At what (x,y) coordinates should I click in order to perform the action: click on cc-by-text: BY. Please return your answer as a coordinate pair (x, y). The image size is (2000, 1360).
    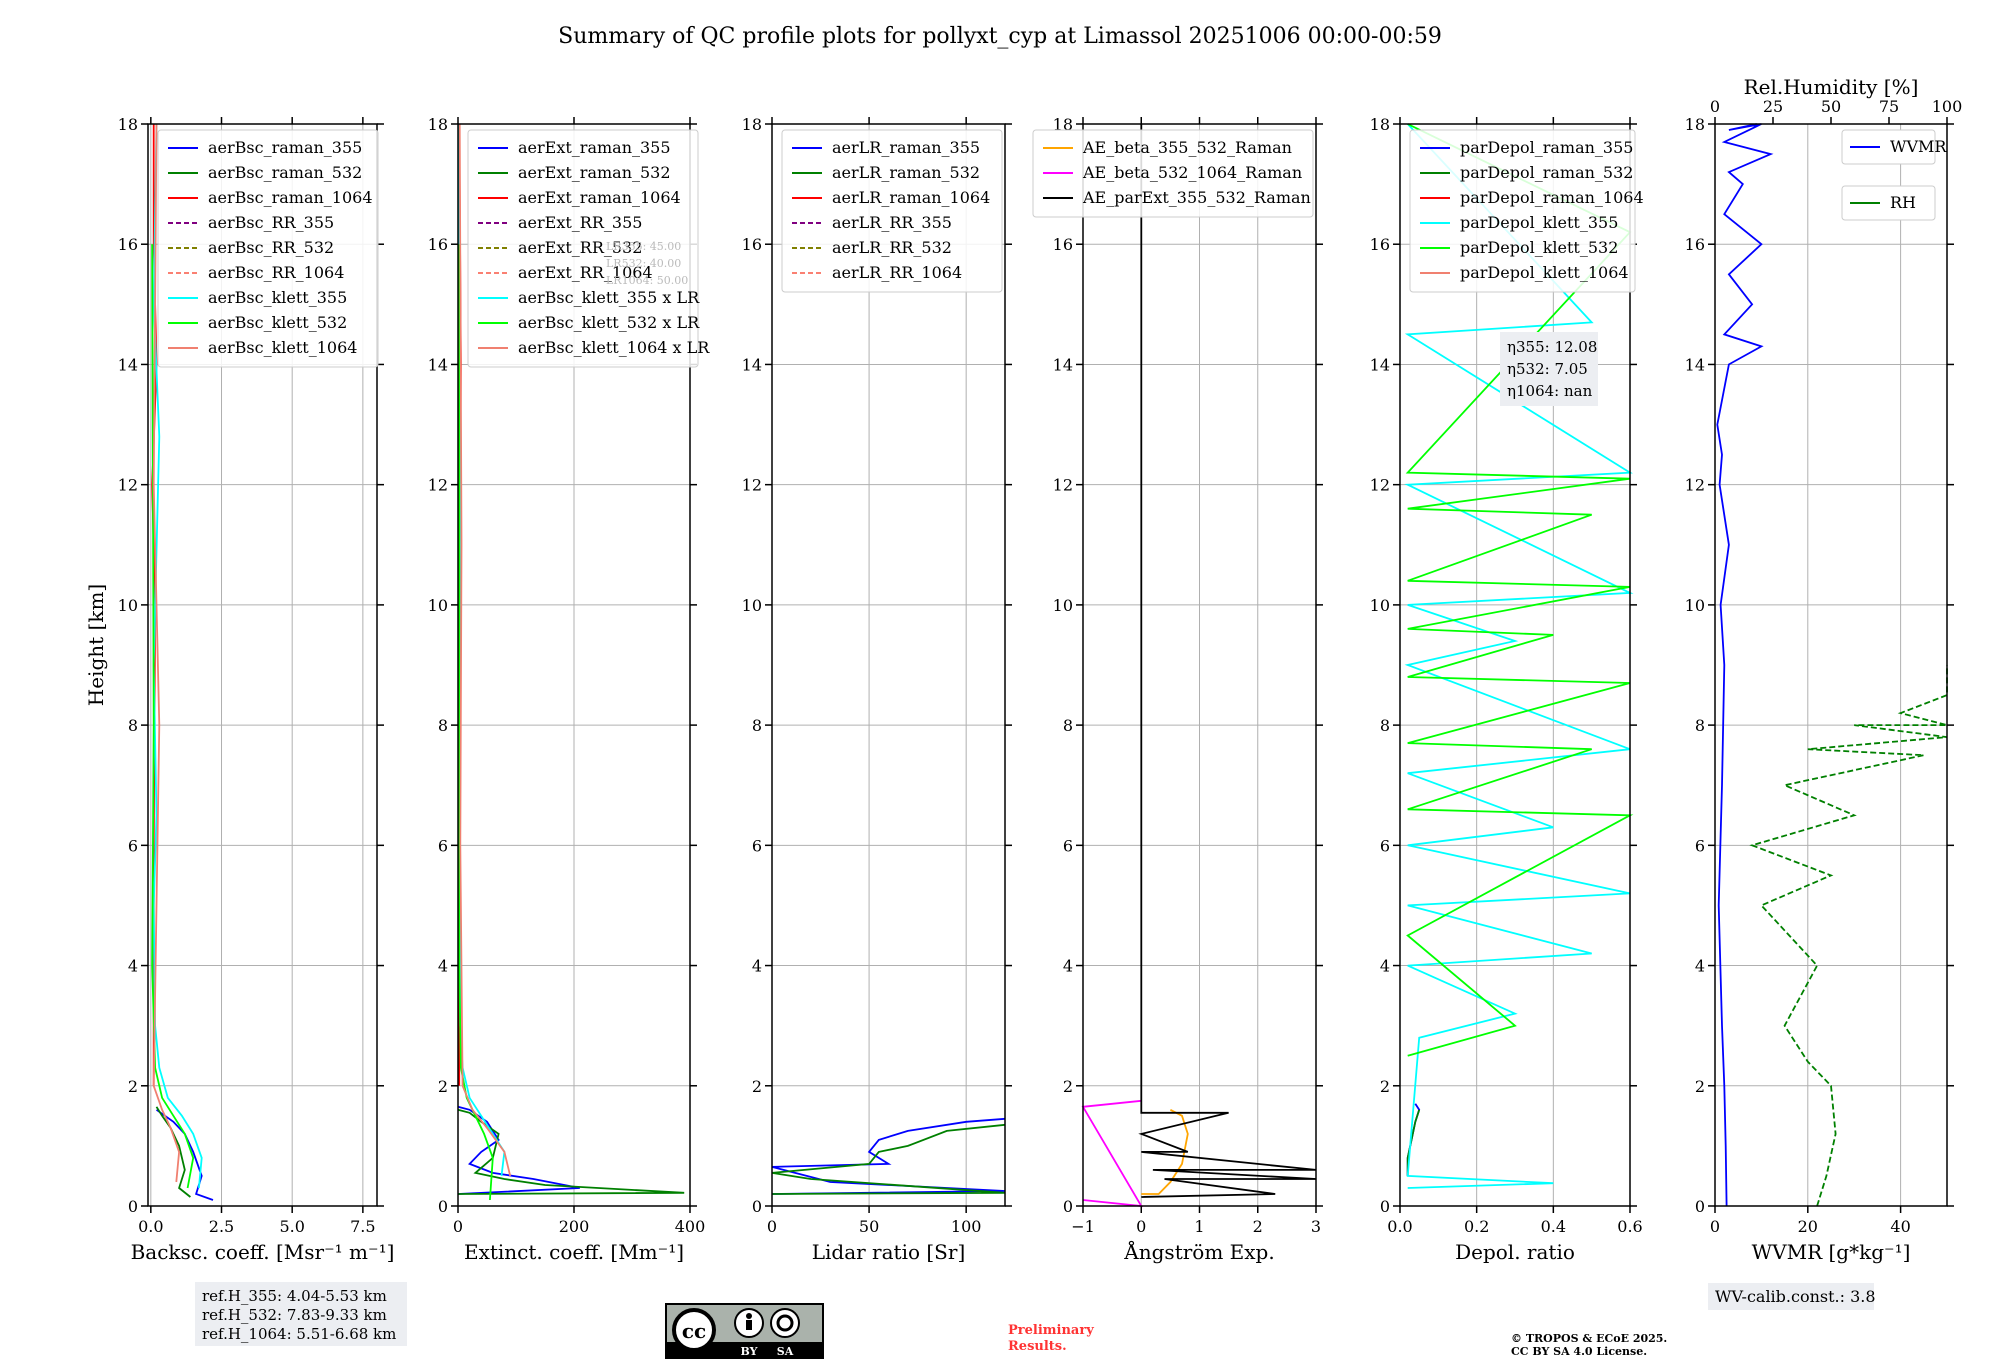
    Looking at the image, I should click on (749, 1351).